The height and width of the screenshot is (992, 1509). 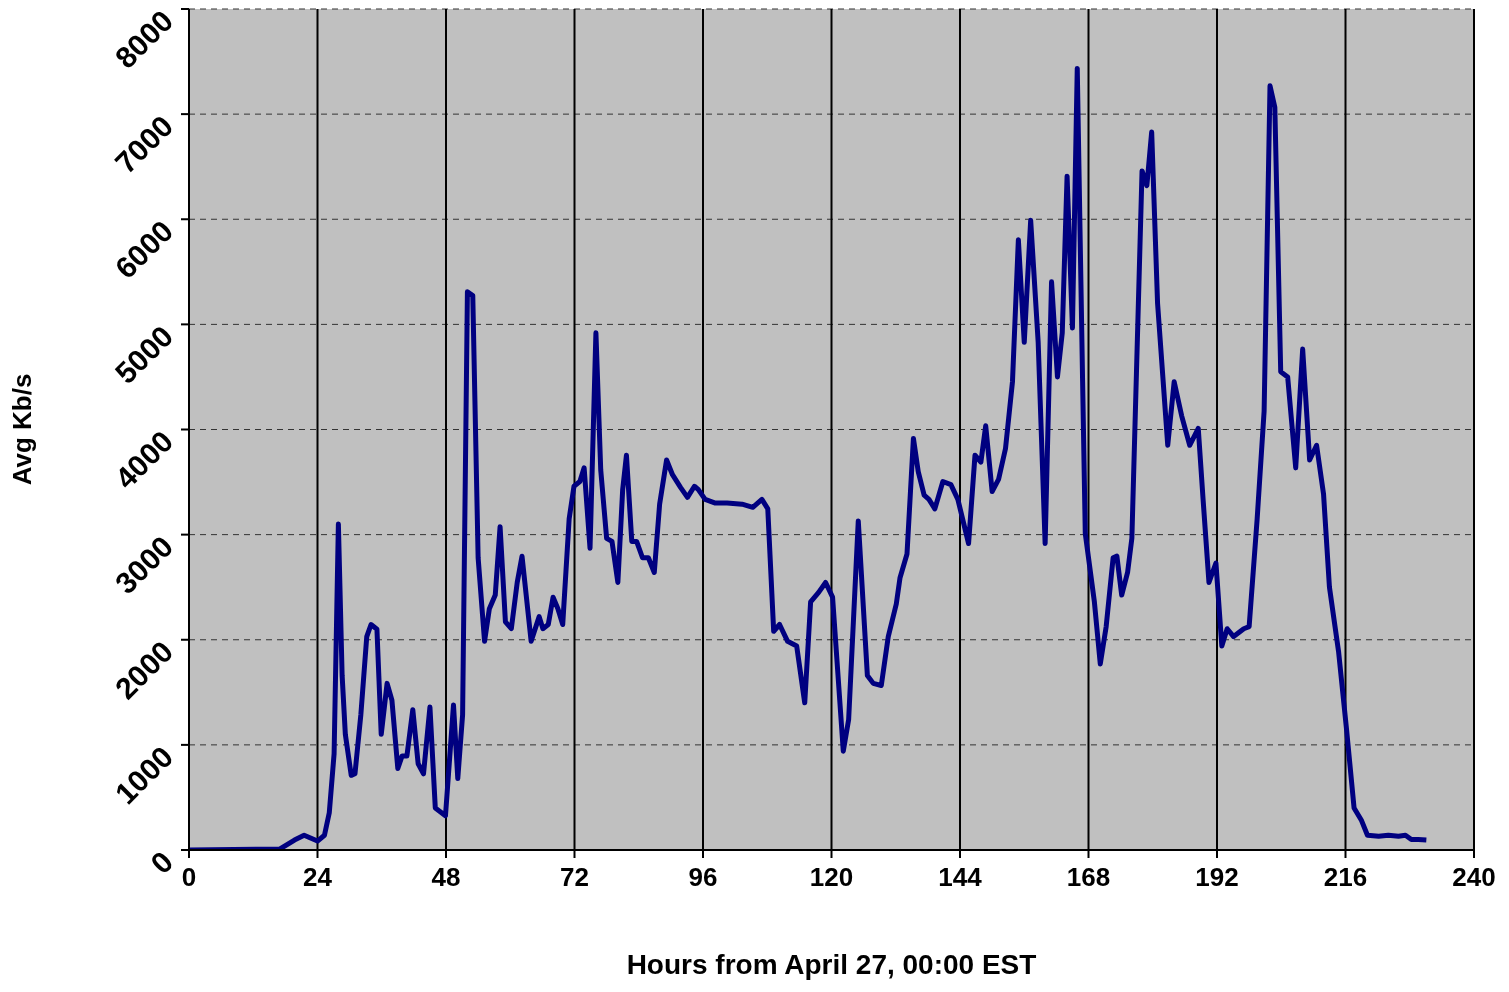 I want to click on x-tick-label: 168, so click(x=1088, y=877).